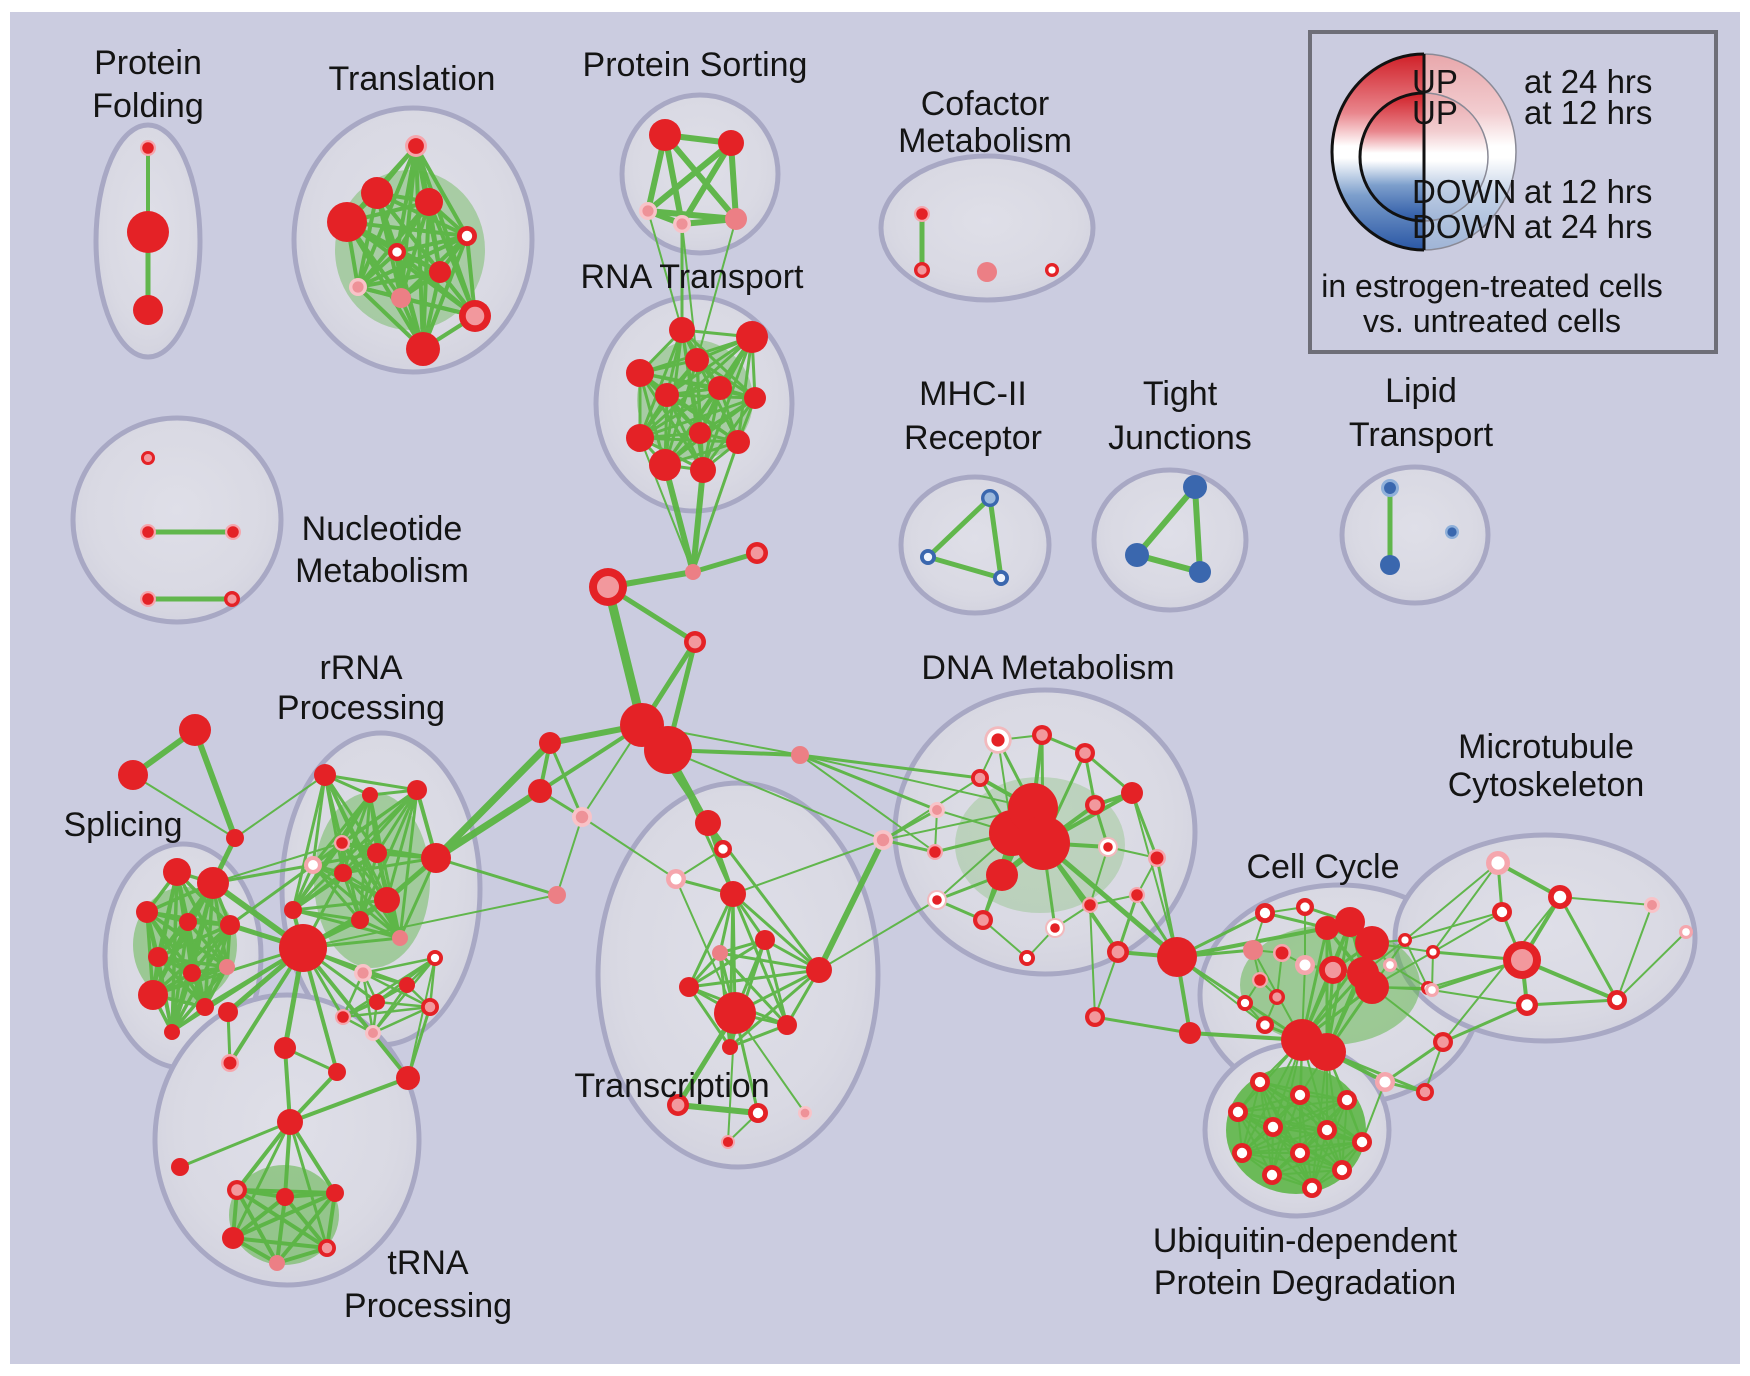  I want to click on cluster-label-tight-junctions: Tight, so click(1180, 394).